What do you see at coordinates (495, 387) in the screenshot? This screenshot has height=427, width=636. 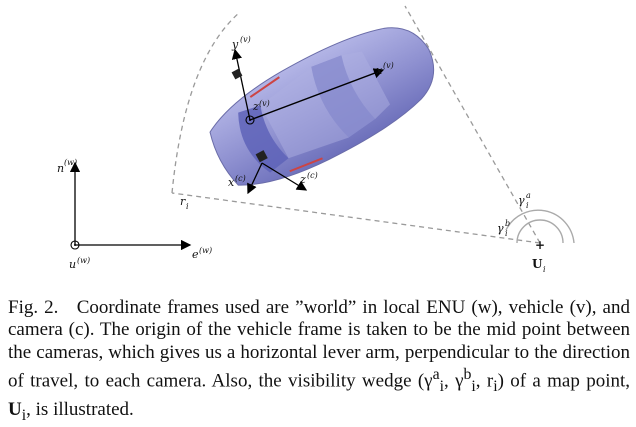 I see `caption-w3s: i` at bounding box center [495, 387].